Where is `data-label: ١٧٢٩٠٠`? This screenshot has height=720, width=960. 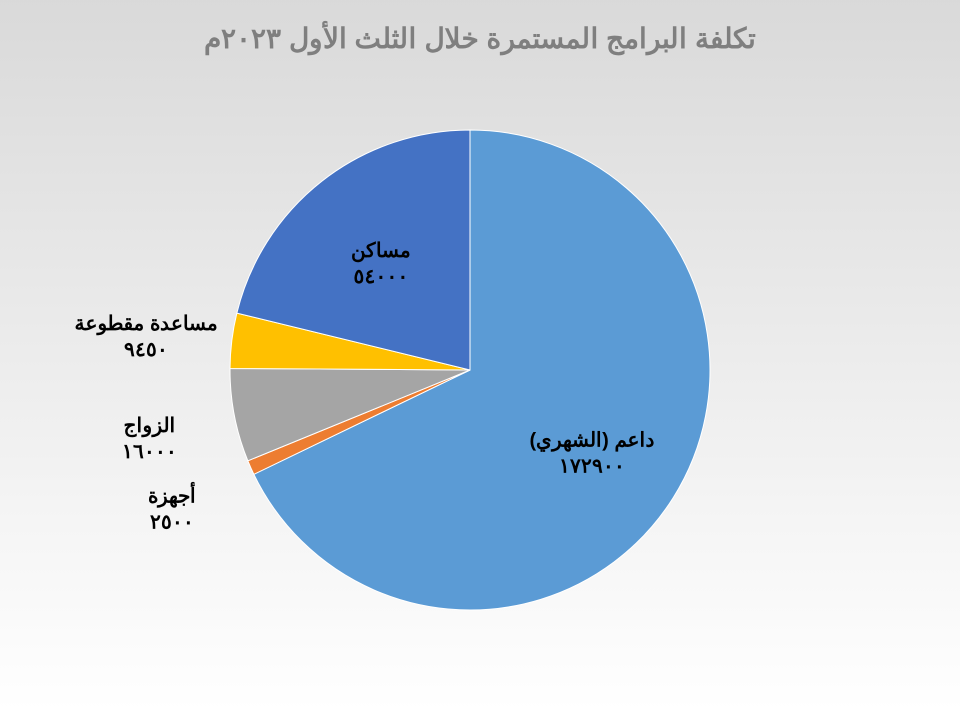
data-label: ١٧٢٩٠٠ is located at coordinates (591, 467).